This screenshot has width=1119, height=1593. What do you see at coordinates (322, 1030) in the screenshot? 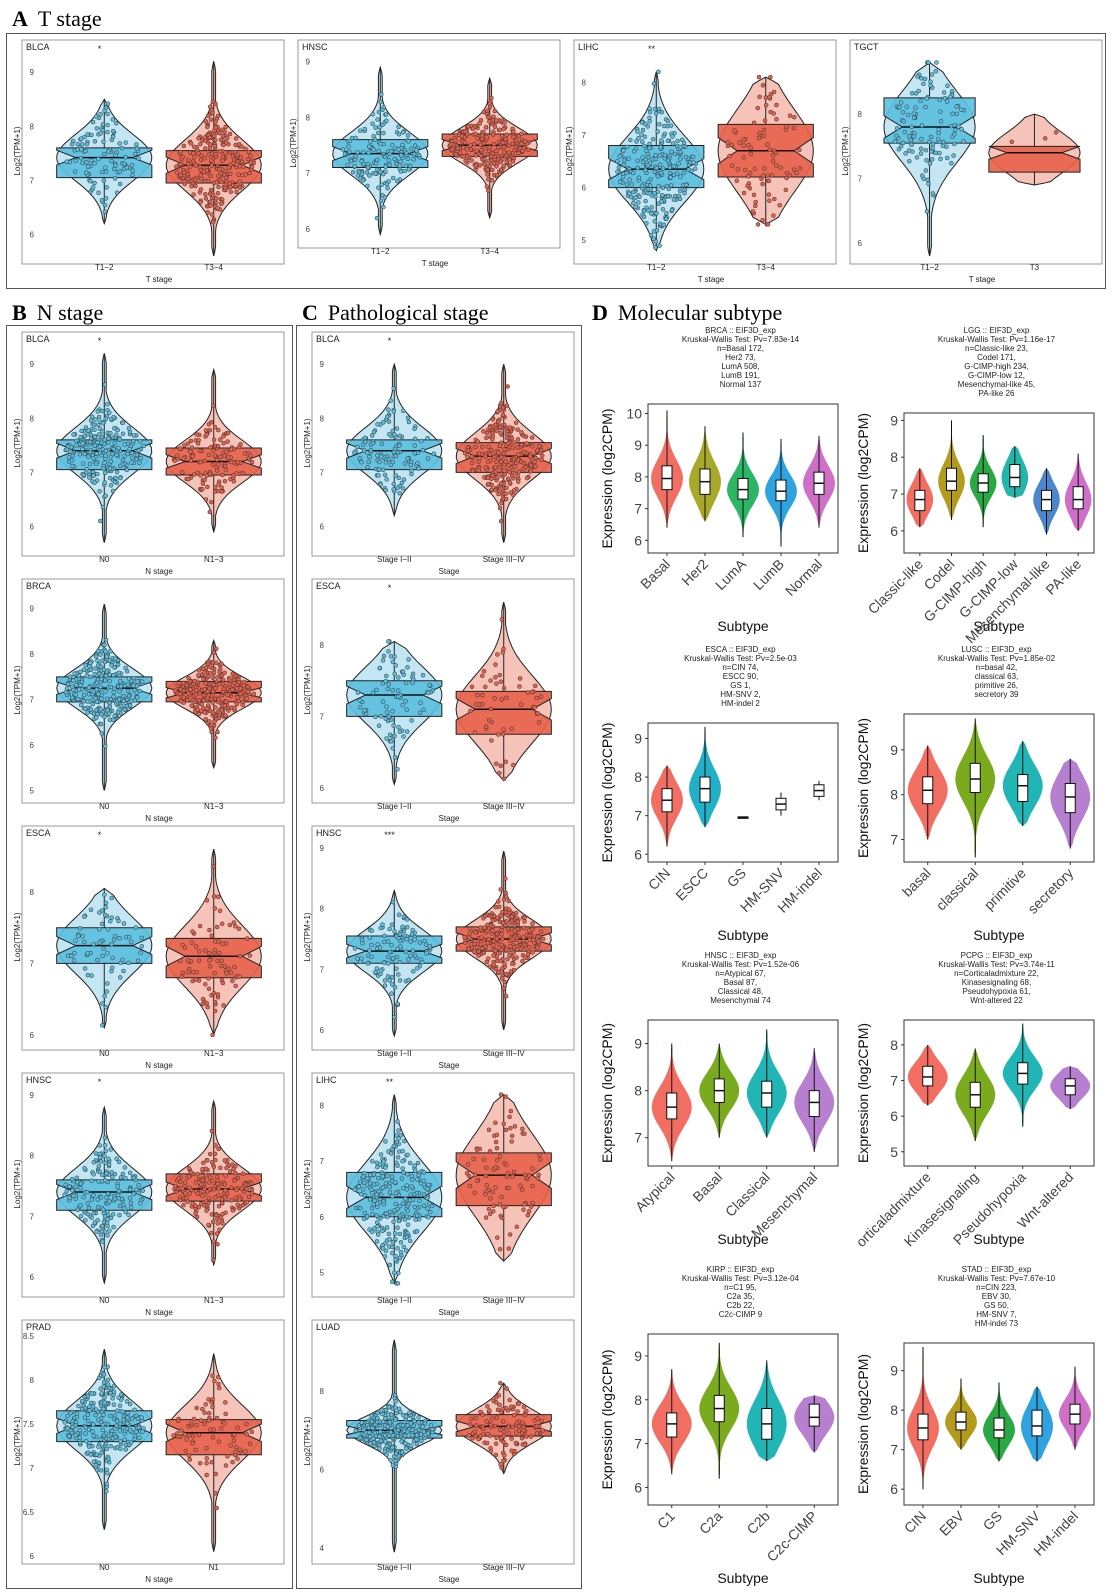
I see `y-tick-label: 6` at bounding box center [322, 1030].